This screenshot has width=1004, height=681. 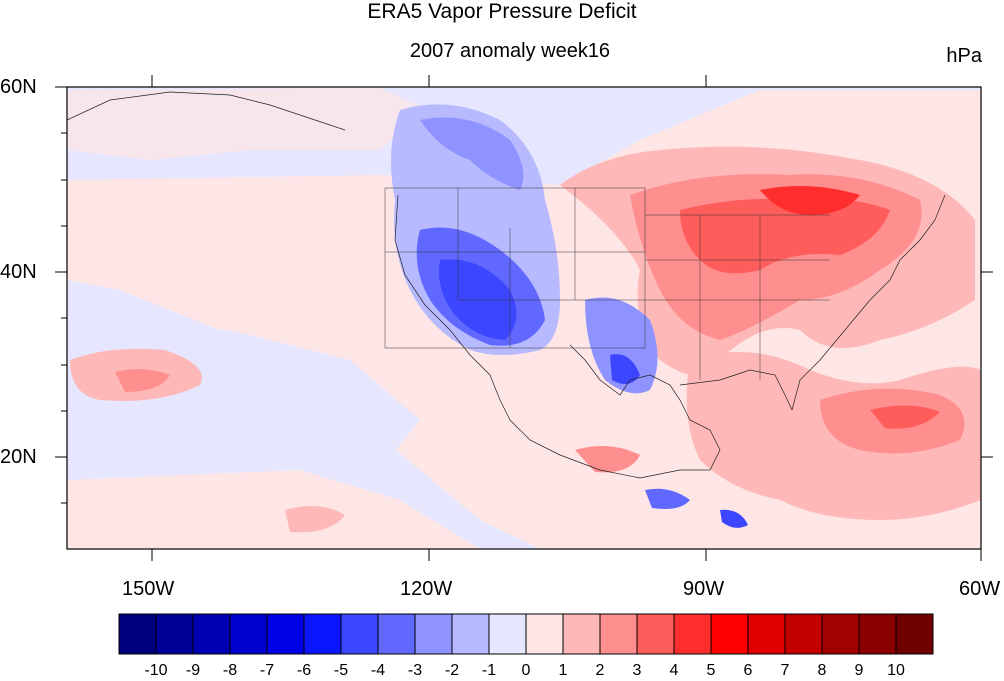 What do you see at coordinates (148, 589) in the screenshot?
I see `lon-label-150w: 150W` at bounding box center [148, 589].